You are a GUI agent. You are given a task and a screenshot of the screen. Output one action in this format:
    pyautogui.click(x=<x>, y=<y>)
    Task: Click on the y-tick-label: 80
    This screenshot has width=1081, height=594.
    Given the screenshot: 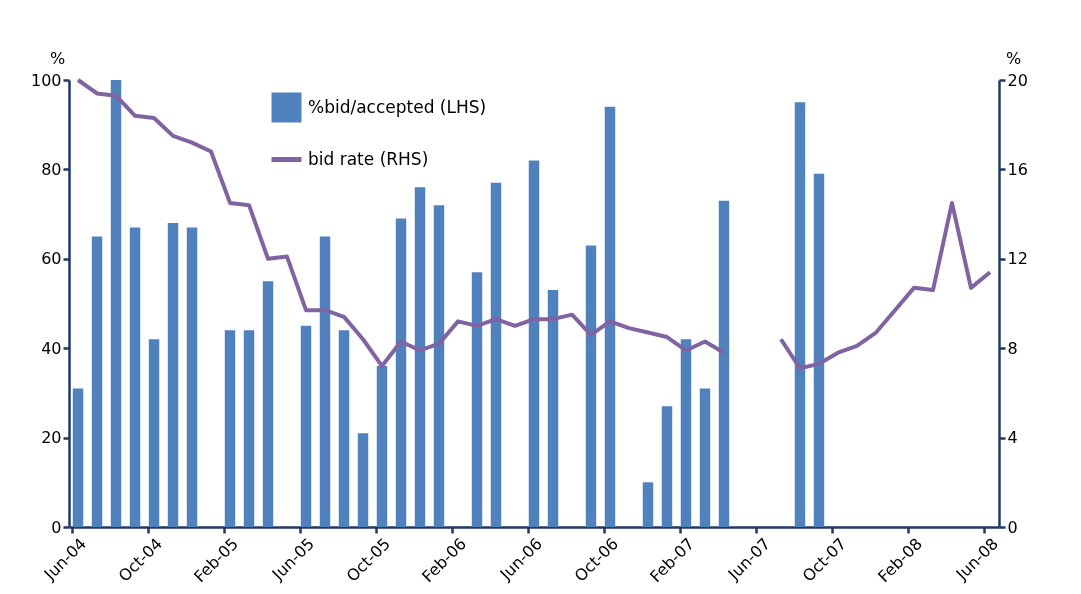 What is the action you would take?
    pyautogui.click(x=51, y=169)
    